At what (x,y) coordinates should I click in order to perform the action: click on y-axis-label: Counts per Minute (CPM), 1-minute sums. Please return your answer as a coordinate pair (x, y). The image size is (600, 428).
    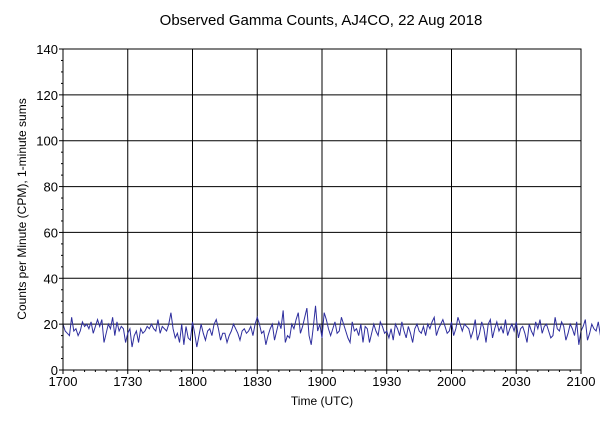
    Looking at the image, I should click on (22, 208).